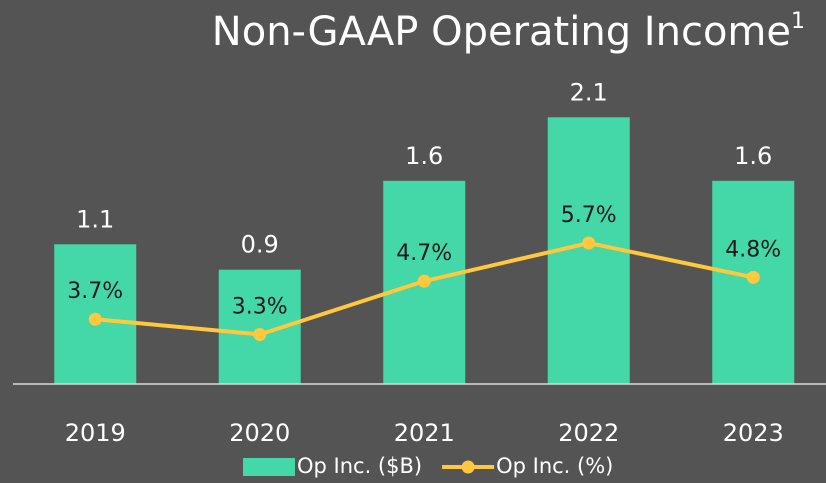 The height and width of the screenshot is (483, 826). I want to click on line-value-label: 5.7%, so click(589, 215).